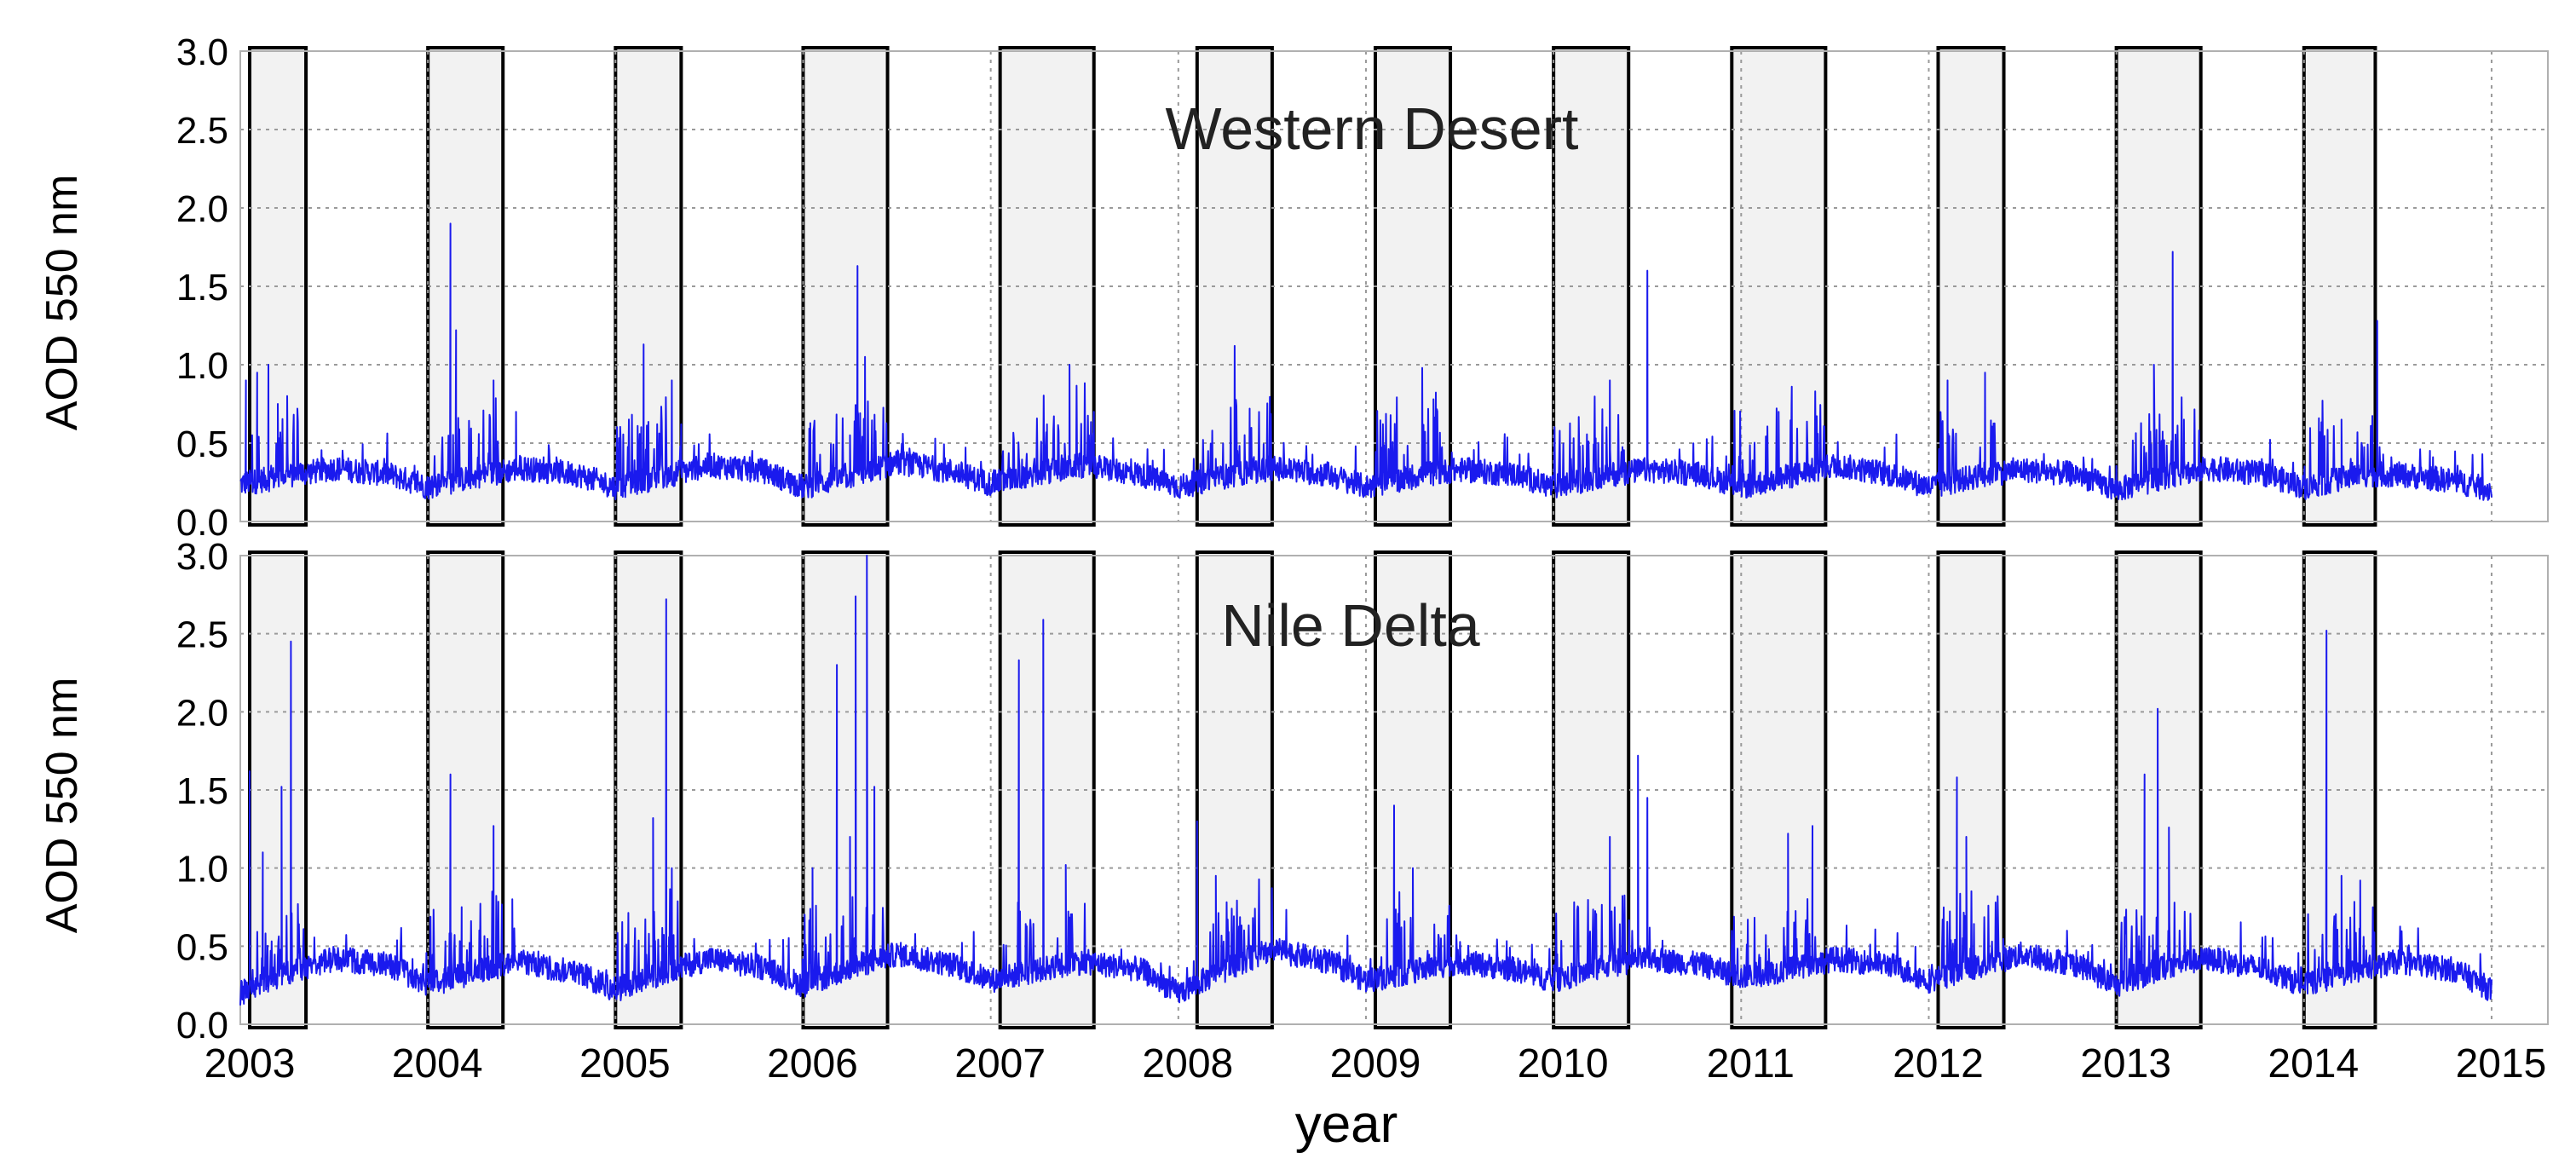  What do you see at coordinates (1187, 1064) in the screenshot?
I see `x-tick-label: 2008` at bounding box center [1187, 1064].